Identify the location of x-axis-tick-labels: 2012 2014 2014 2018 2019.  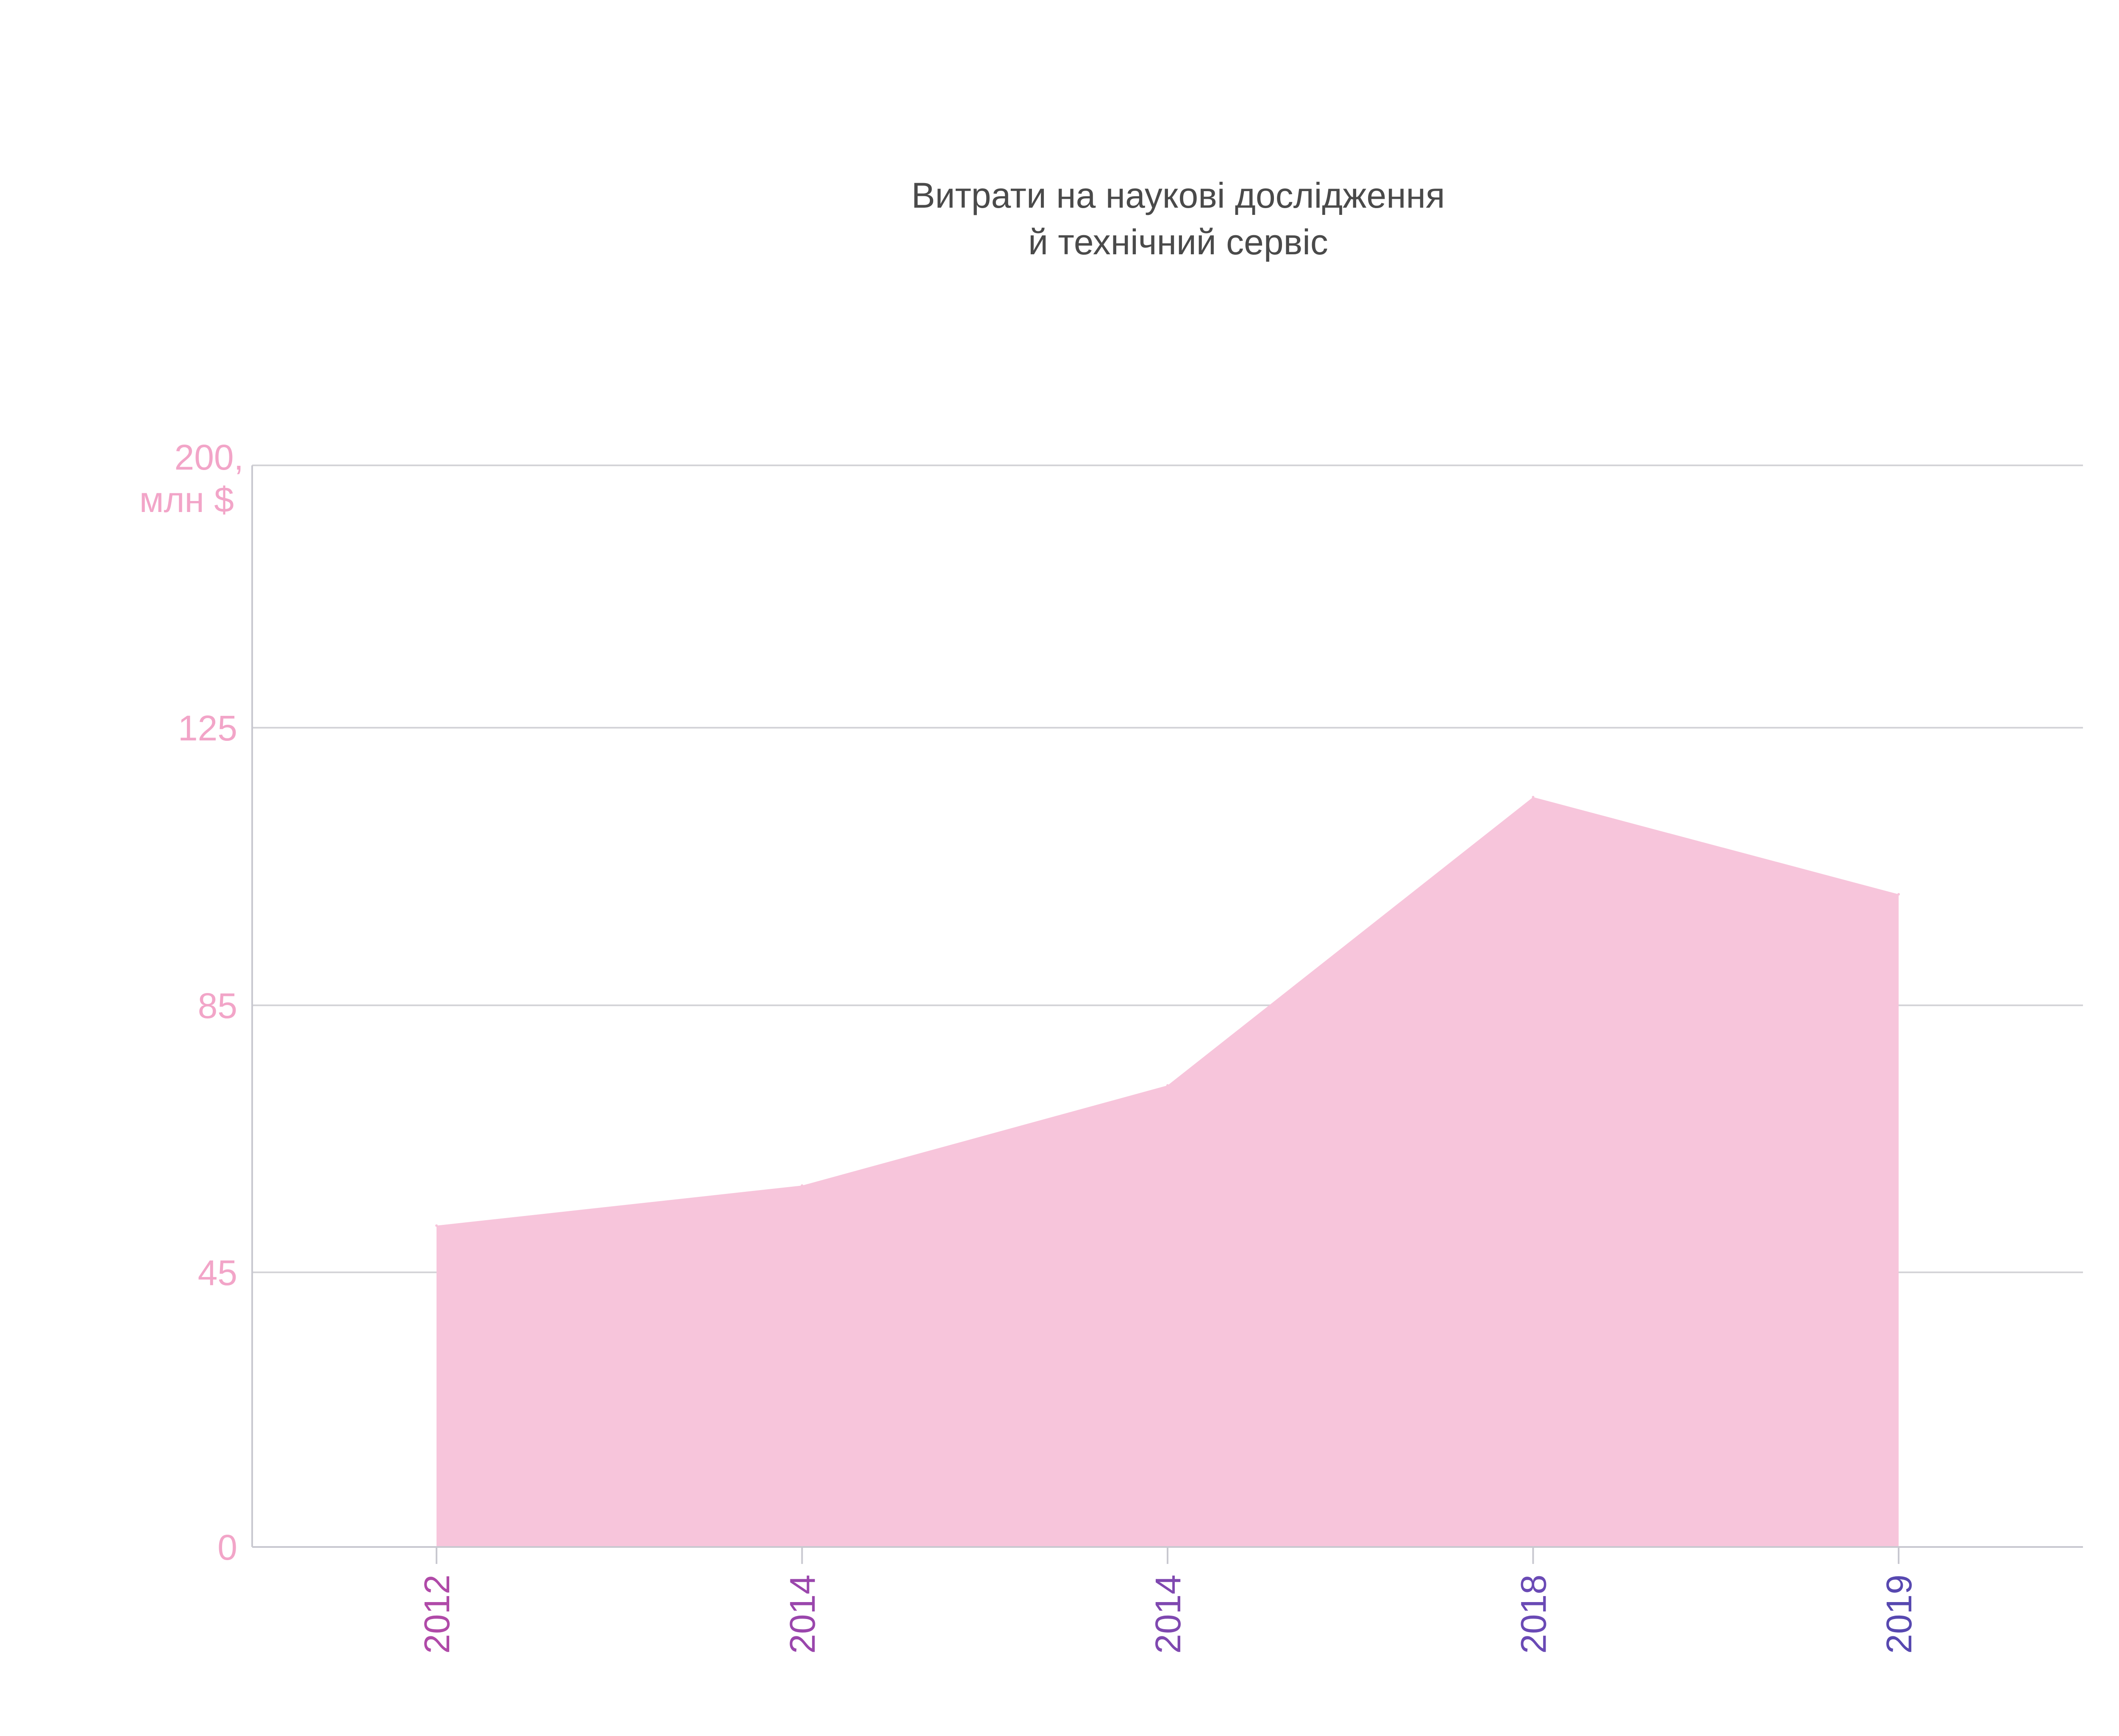
(1168, 1614).